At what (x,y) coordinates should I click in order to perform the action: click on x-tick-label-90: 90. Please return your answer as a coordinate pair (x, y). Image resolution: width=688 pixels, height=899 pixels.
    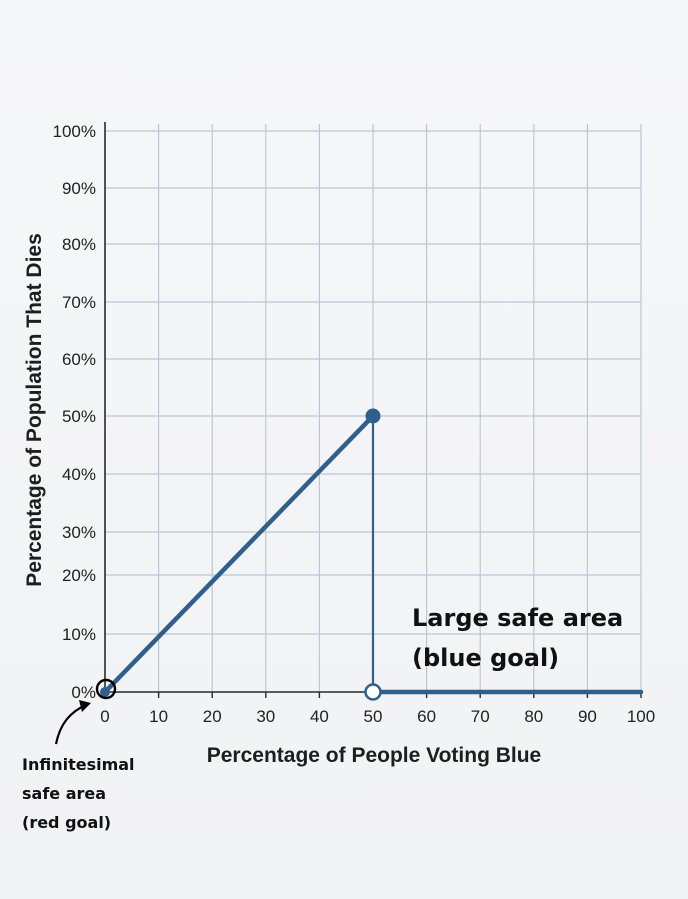
    Looking at the image, I should click on (587, 716).